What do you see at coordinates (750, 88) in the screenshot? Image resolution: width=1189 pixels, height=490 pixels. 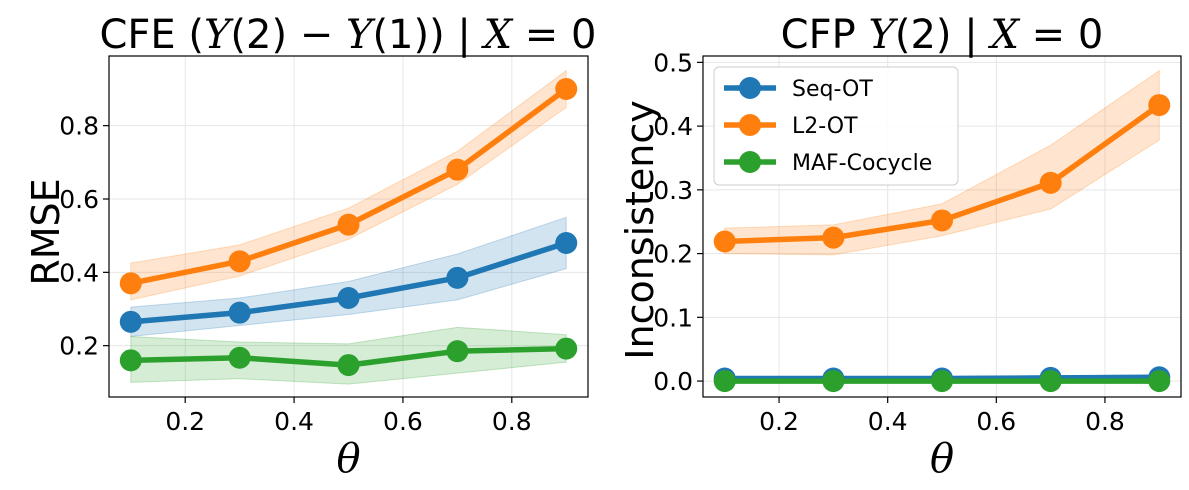 I see `legend-marker-seq-ot` at bounding box center [750, 88].